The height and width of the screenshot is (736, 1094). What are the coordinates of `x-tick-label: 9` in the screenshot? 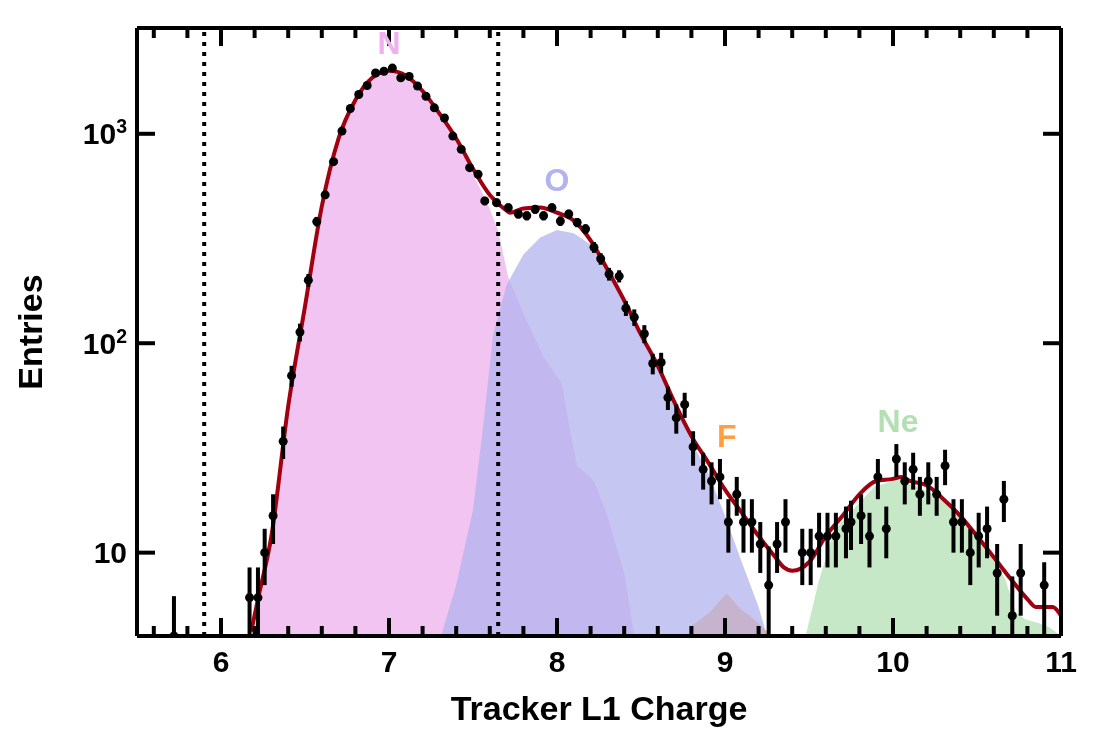 It's located at (725, 661).